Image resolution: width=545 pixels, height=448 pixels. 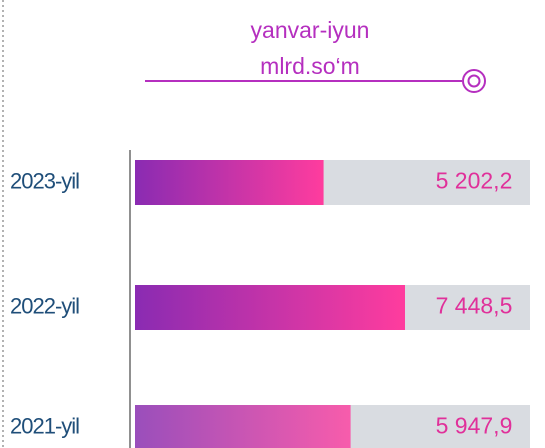 What do you see at coordinates (44, 305) in the screenshot?
I see `category-label: 2022-yil` at bounding box center [44, 305].